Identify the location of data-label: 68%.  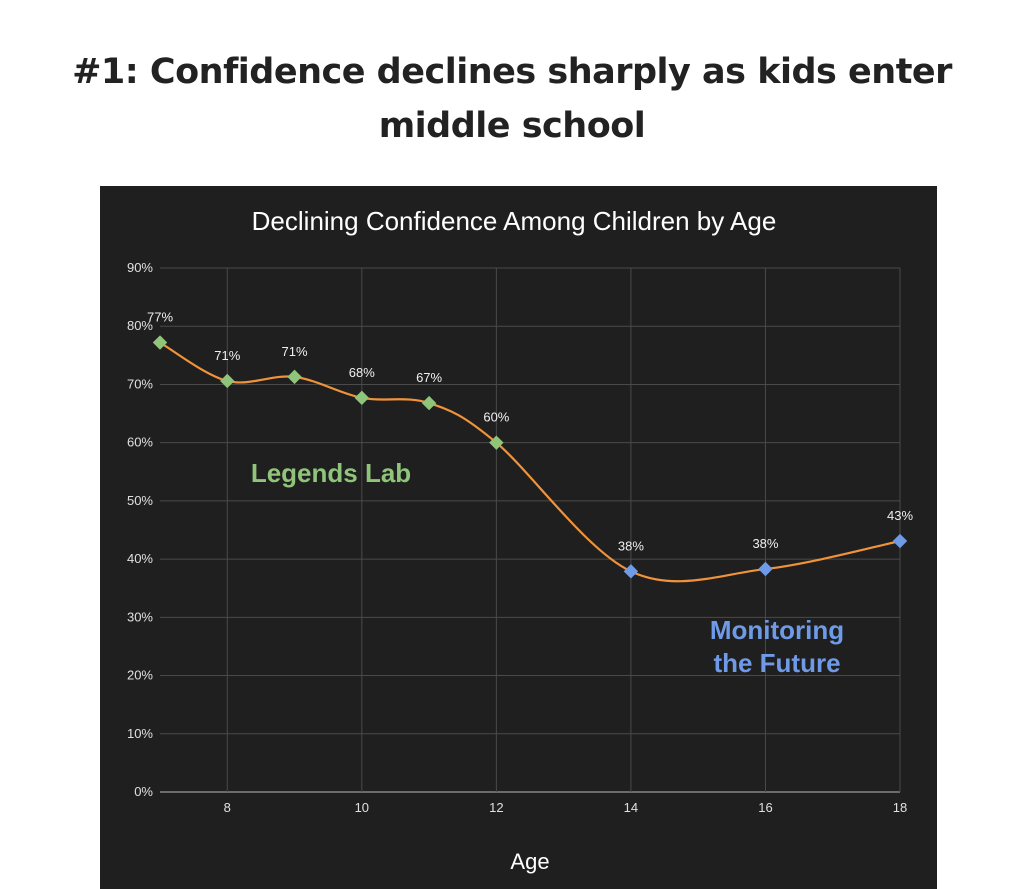
(362, 372).